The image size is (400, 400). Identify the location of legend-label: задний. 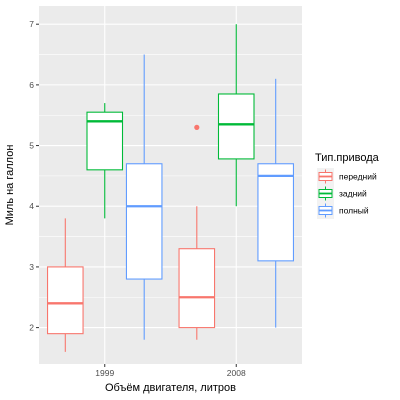
(353, 194).